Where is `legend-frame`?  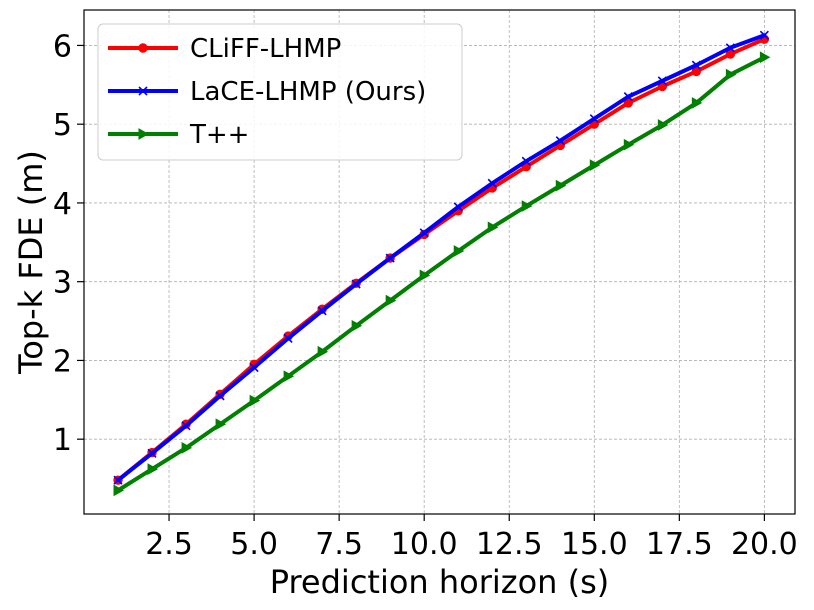 legend-frame is located at coordinates (280, 92).